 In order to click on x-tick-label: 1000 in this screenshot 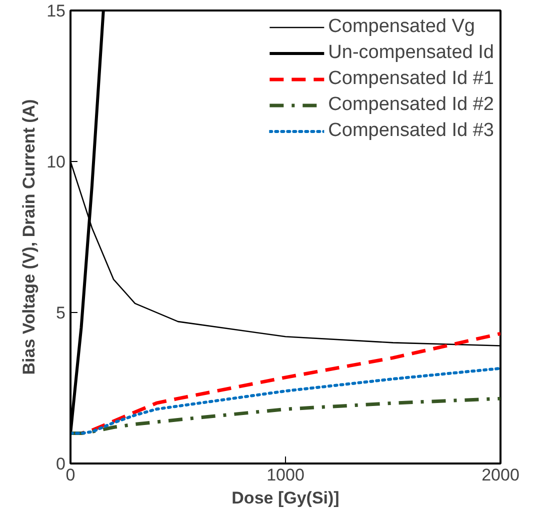, I will do `click(285, 475)`.